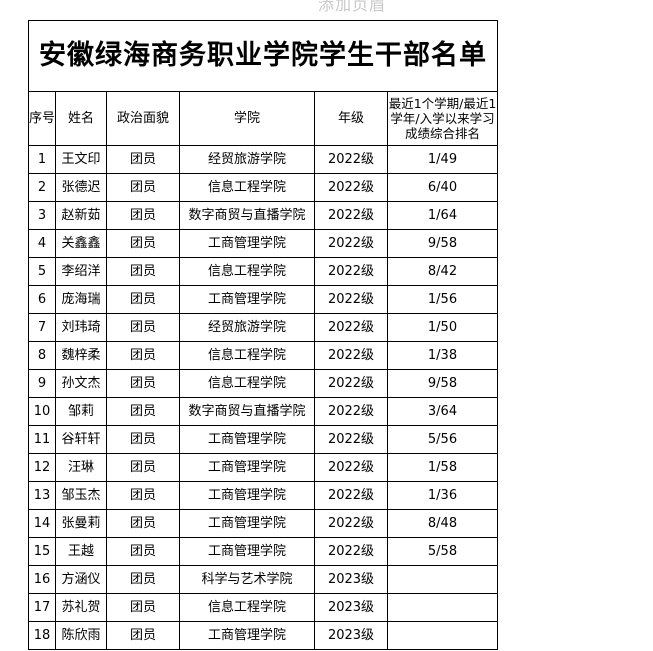 This screenshot has width=653, height=651. What do you see at coordinates (263, 523) in the screenshot?
I see `table-row: 14 张曼莉 团员 工商管理学院 2022级 8/48` at bounding box center [263, 523].